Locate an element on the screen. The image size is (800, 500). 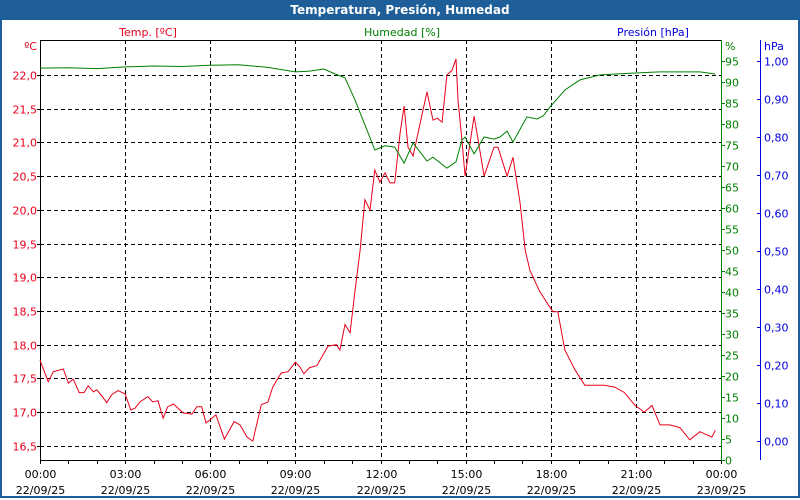
x-tick-time: 15:00 is located at coordinates (467, 474).